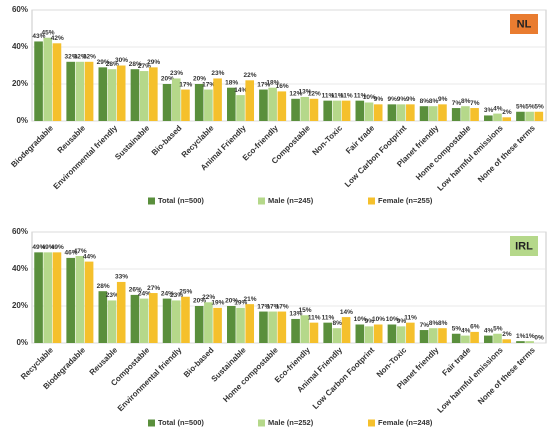 The image size is (550, 430). Describe the element at coordinates (80, 251) in the screenshot. I see `value-label: 47%` at that location.